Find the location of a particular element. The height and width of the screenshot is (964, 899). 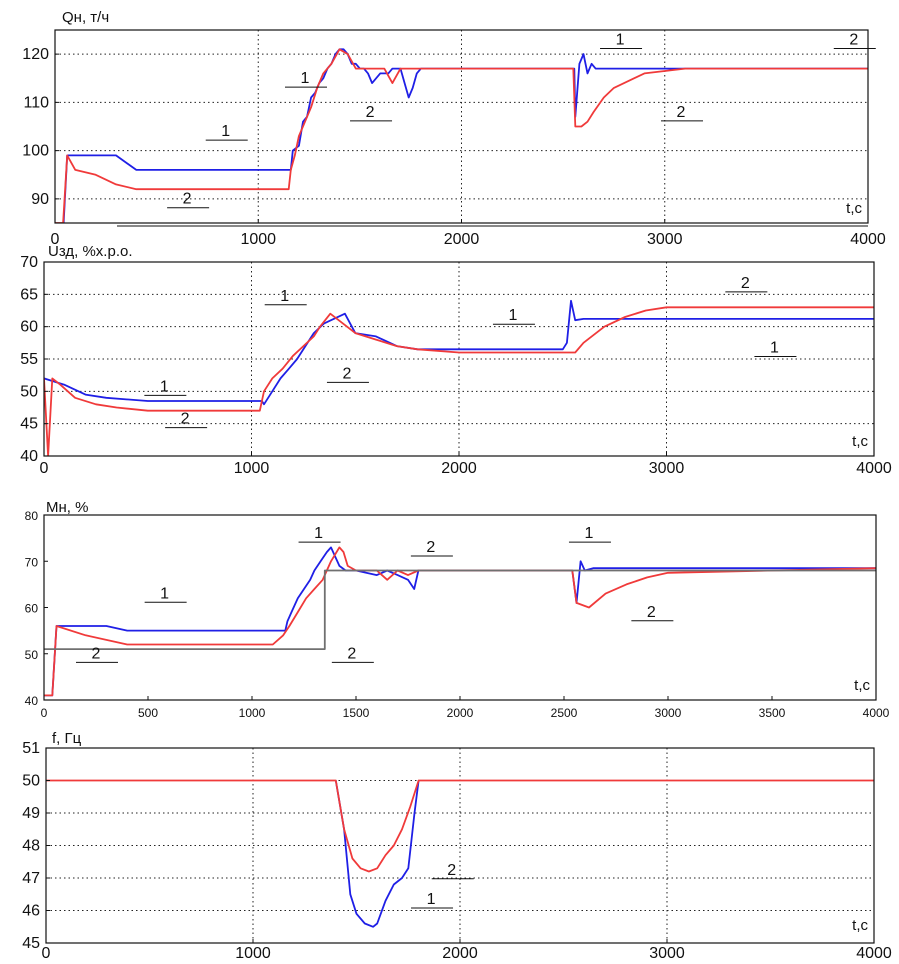

y-tick-label: 51 is located at coordinates (31, 748).